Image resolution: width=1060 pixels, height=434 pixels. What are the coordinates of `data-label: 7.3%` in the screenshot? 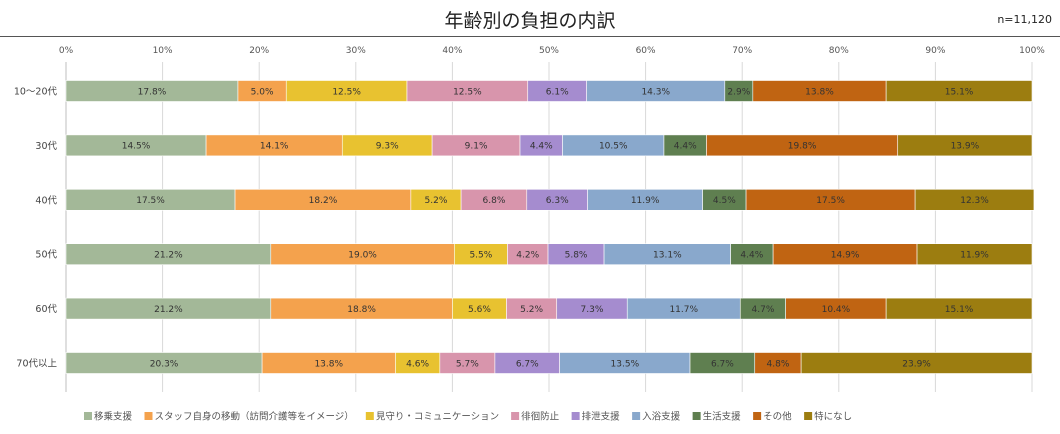 It's located at (592, 310).